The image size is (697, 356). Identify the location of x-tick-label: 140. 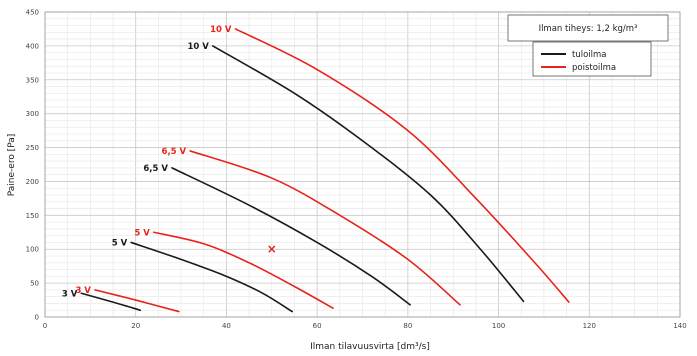
(679, 326).